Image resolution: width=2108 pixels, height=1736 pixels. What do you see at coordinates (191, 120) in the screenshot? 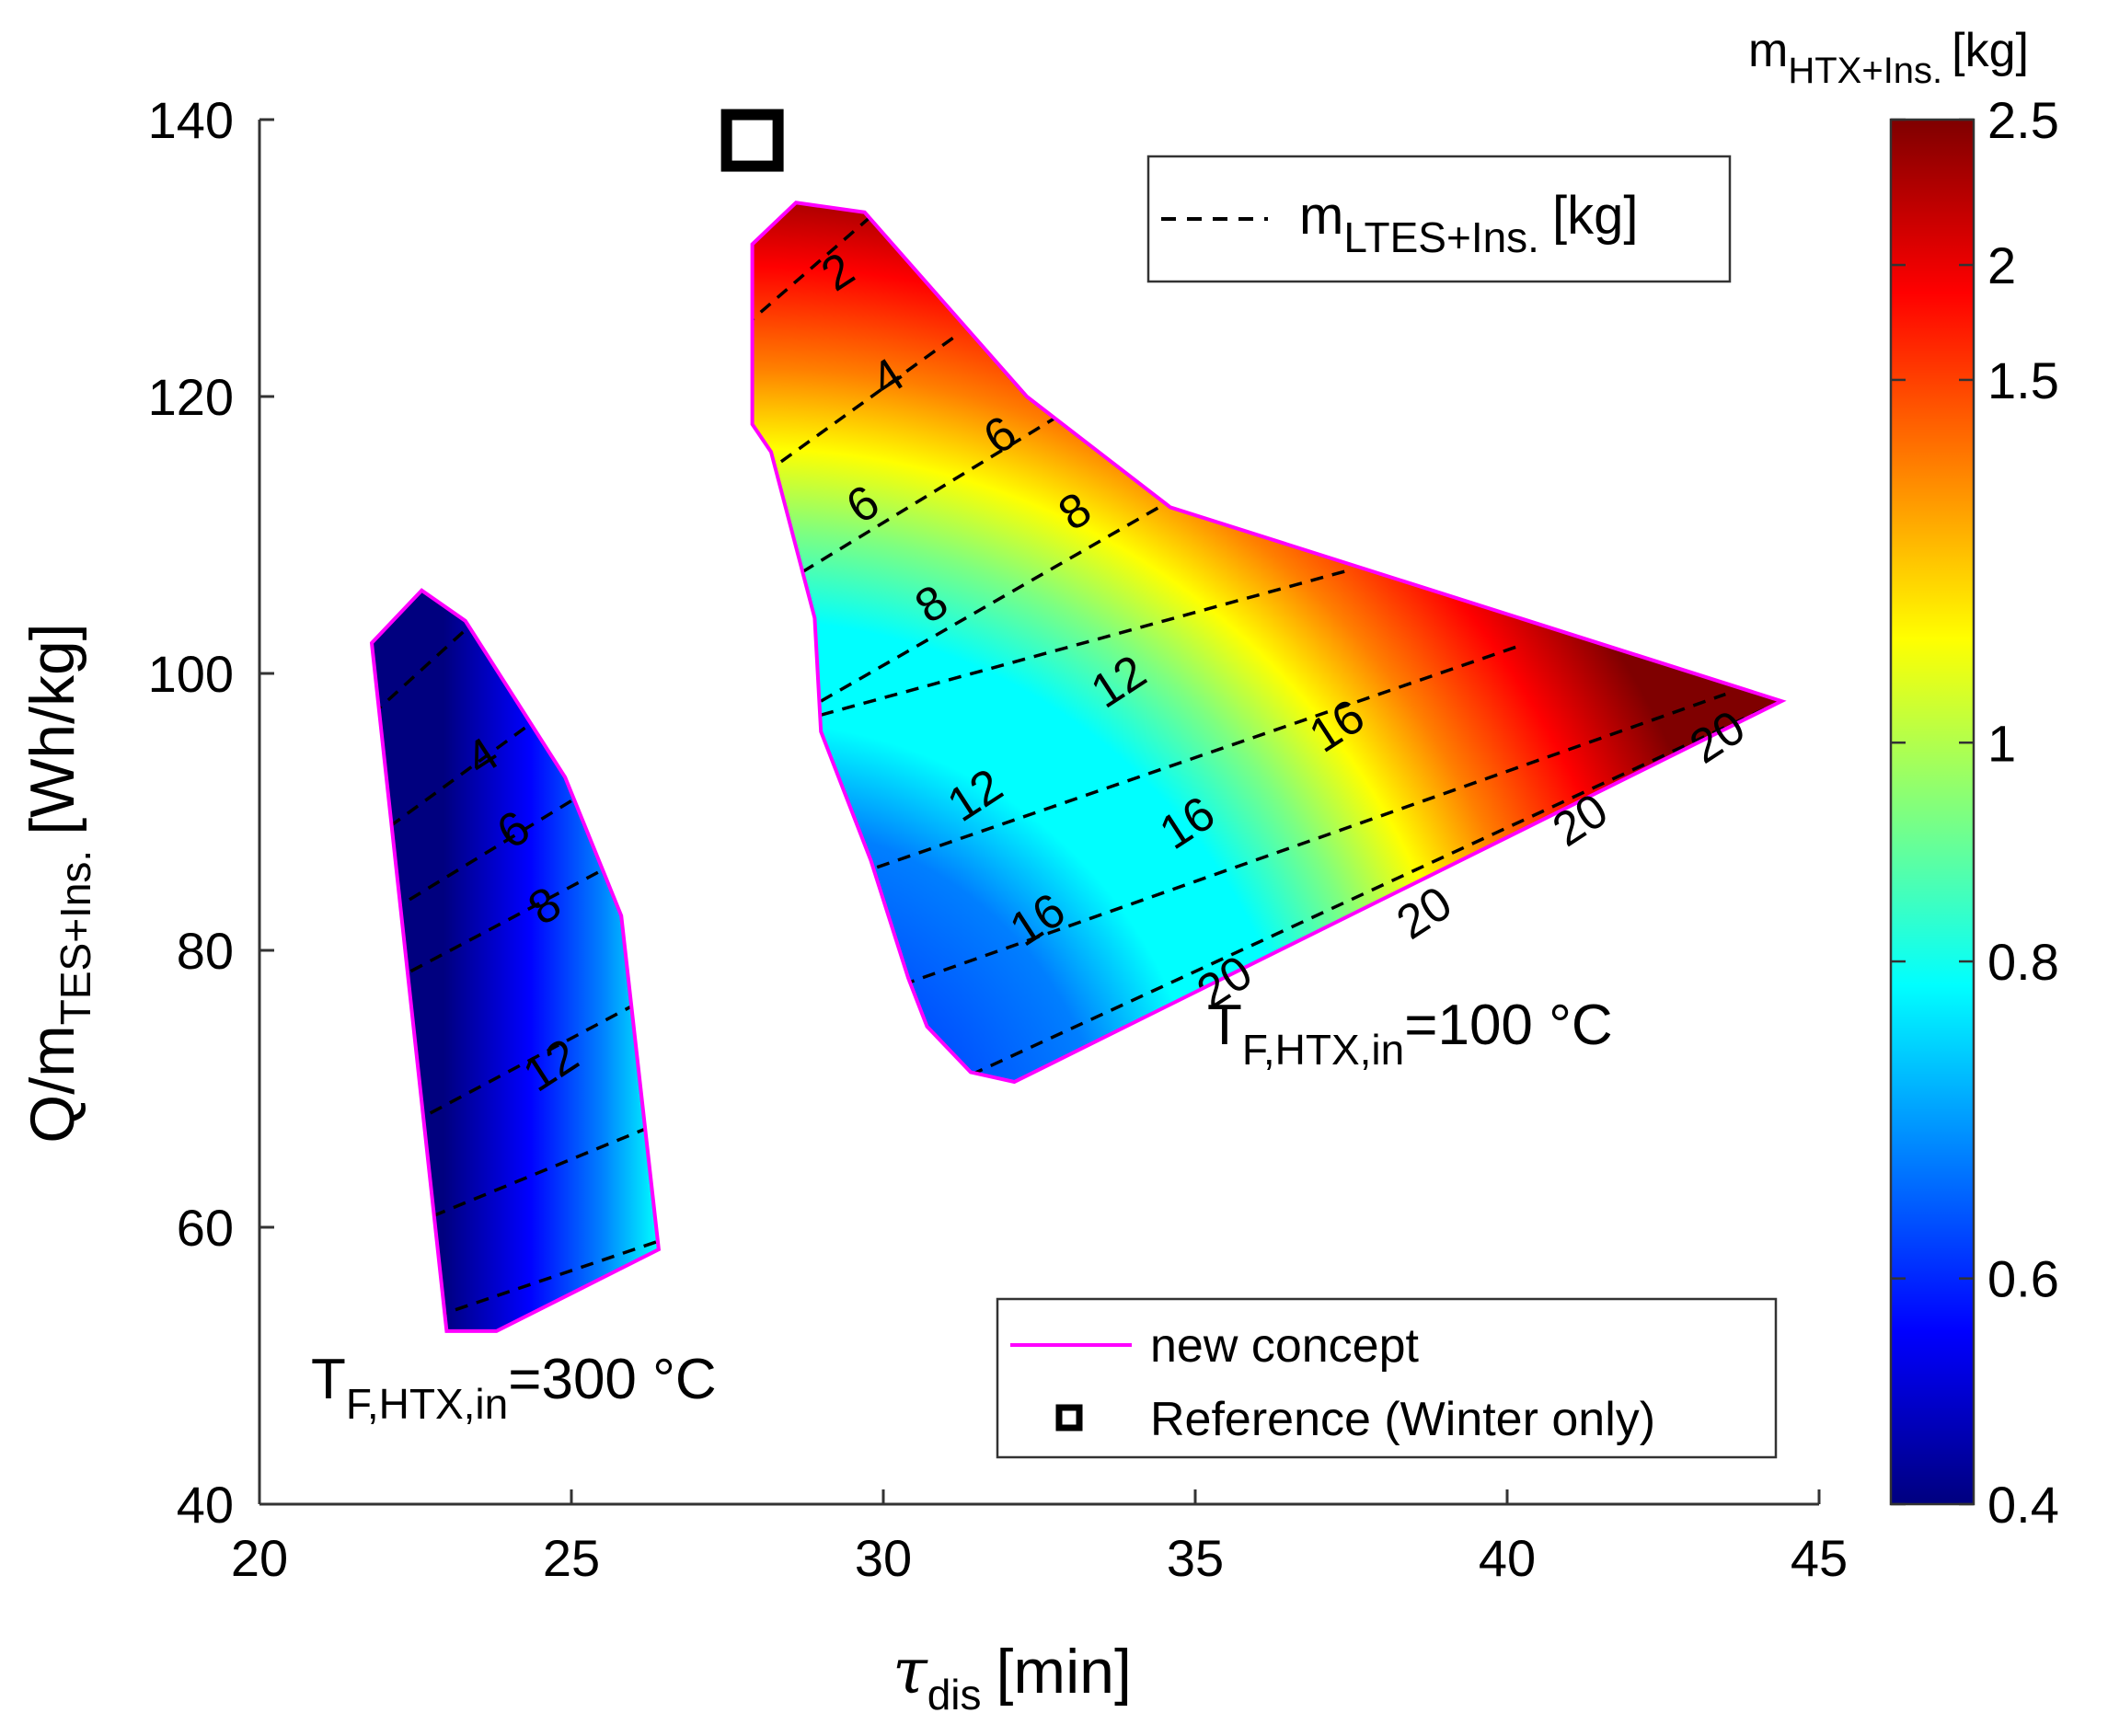
I see `y-tick-label: 140` at bounding box center [191, 120].